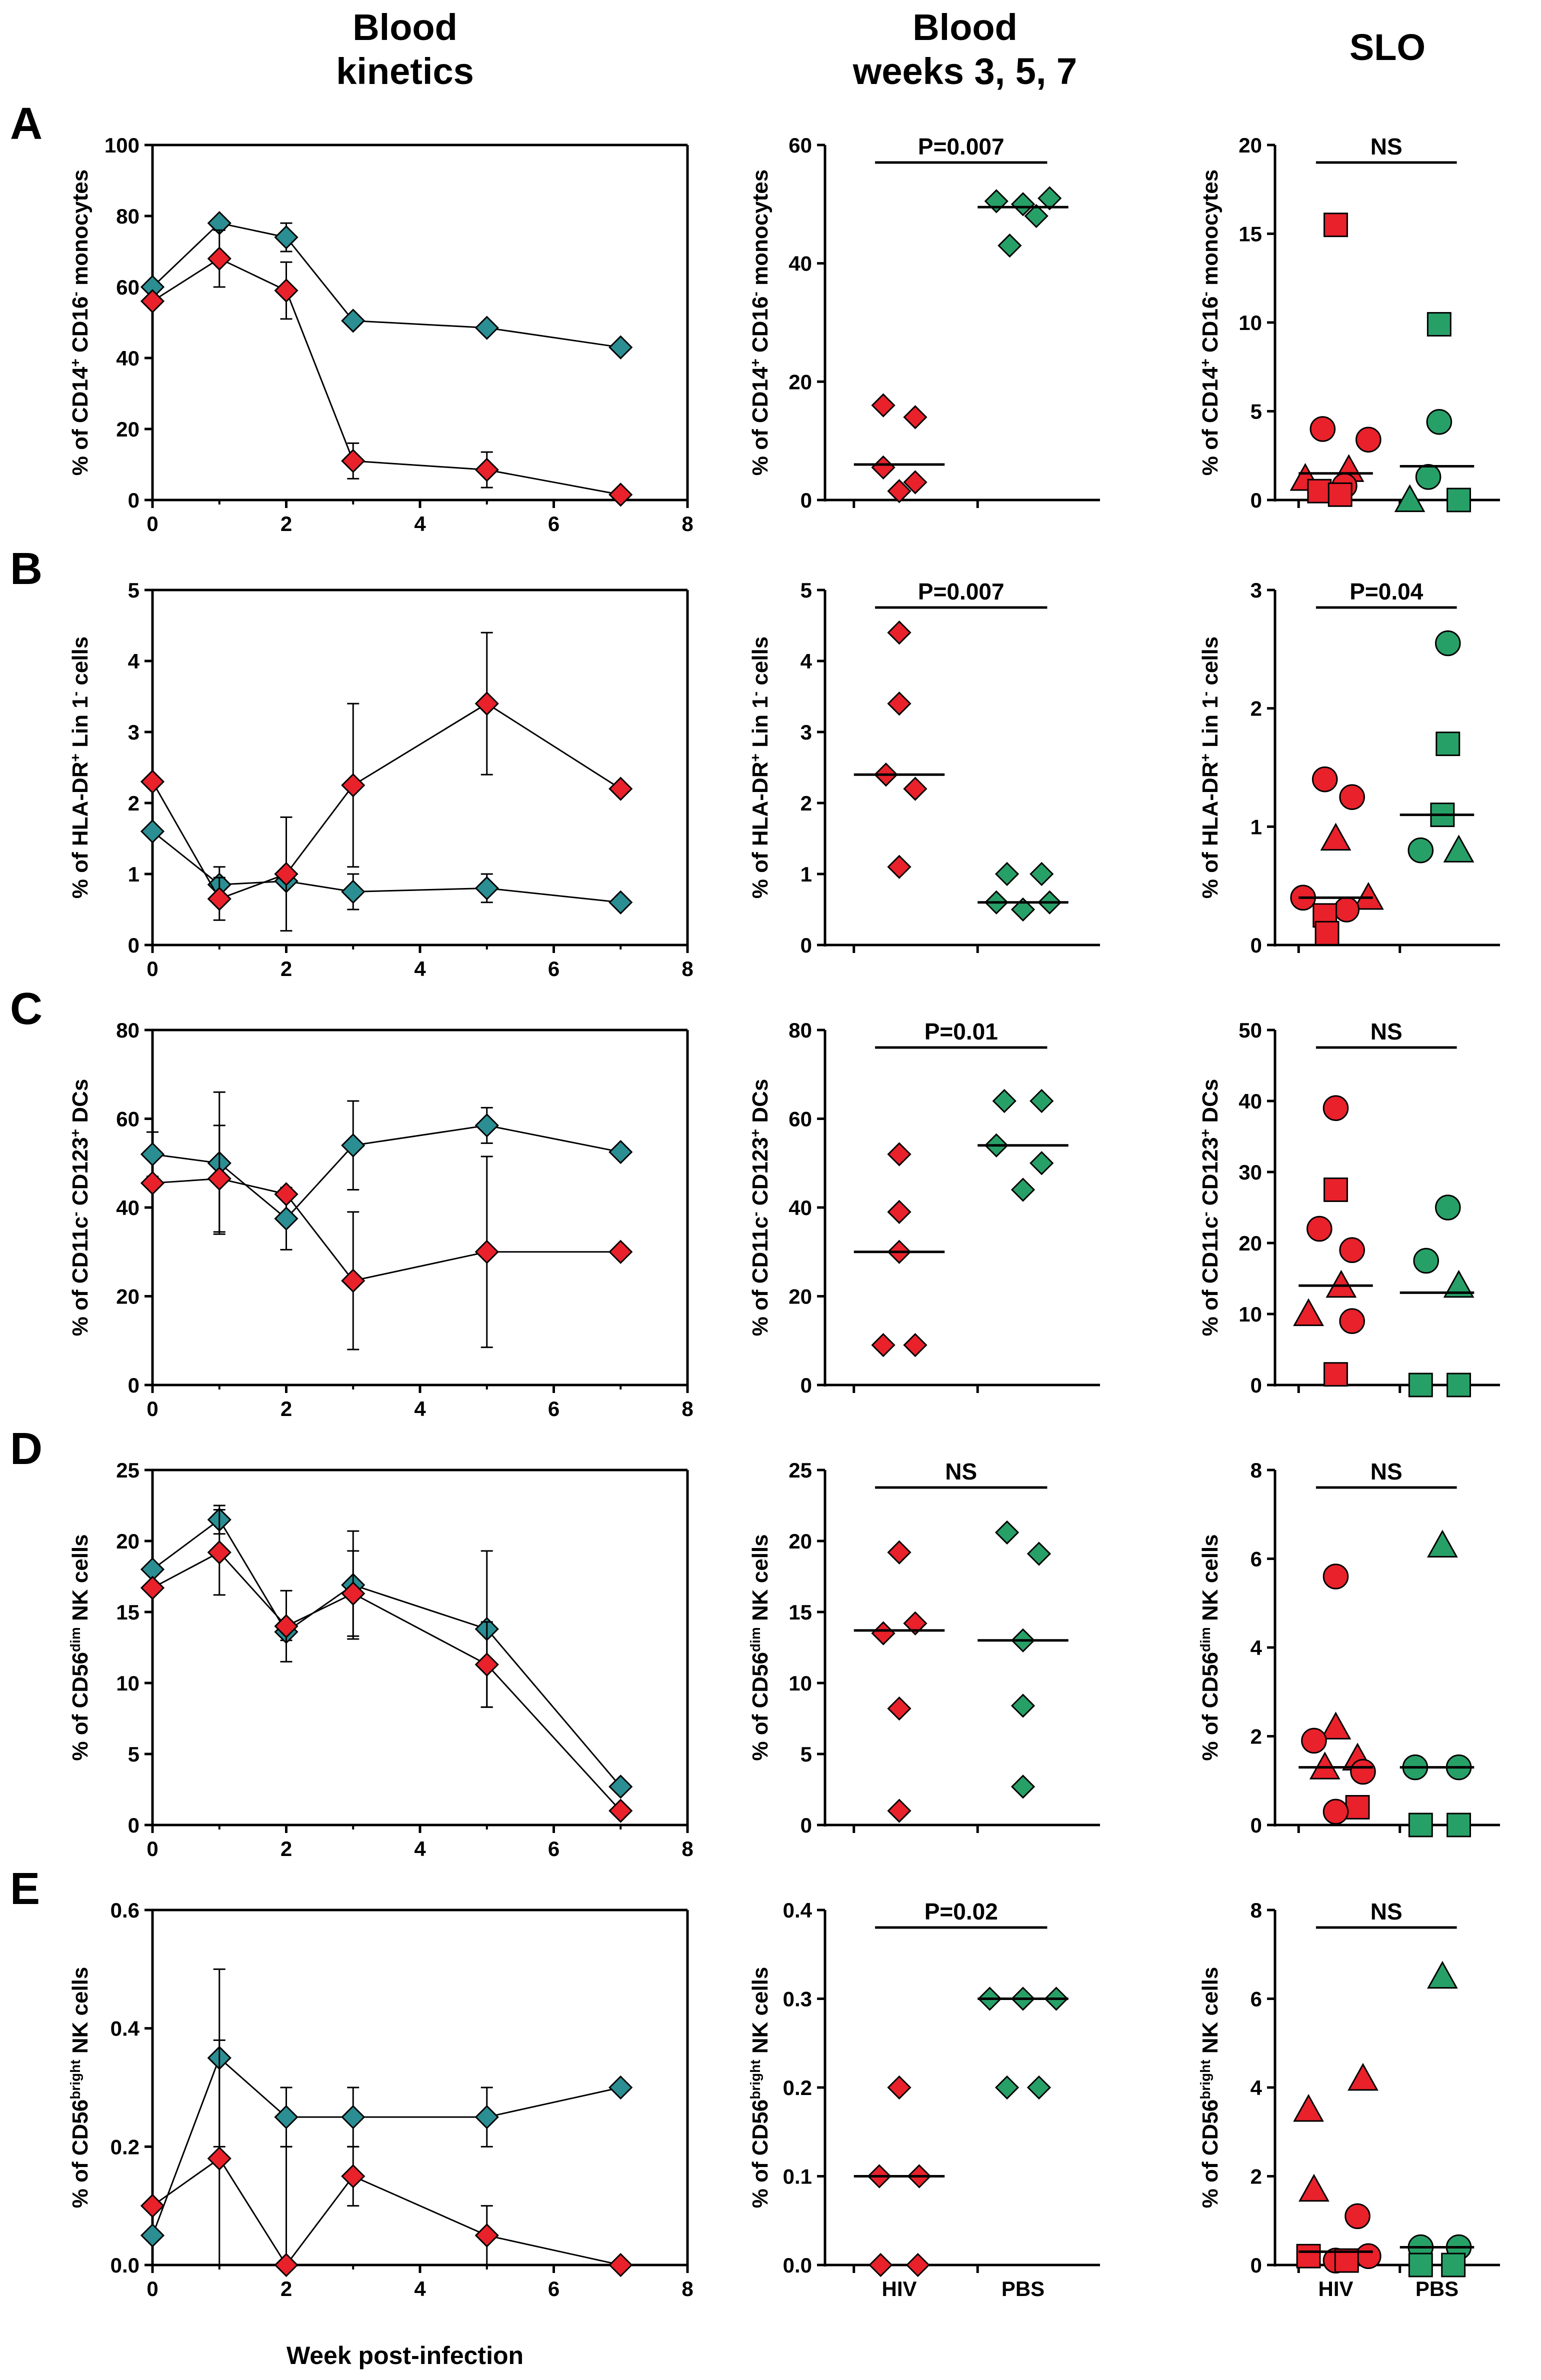  What do you see at coordinates (405, 27) in the screenshot?
I see `column-header-0-line-0: Blood` at bounding box center [405, 27].